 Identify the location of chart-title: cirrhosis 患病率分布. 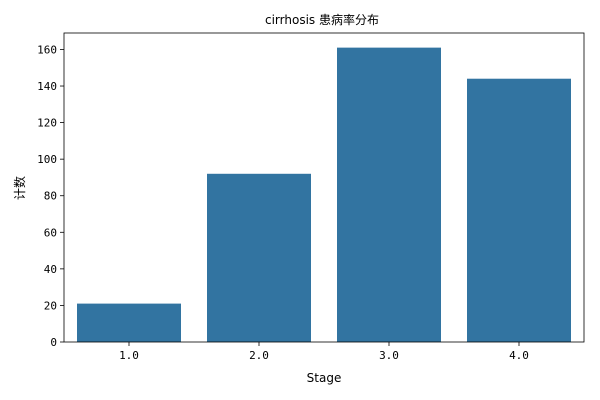
(322, 19).